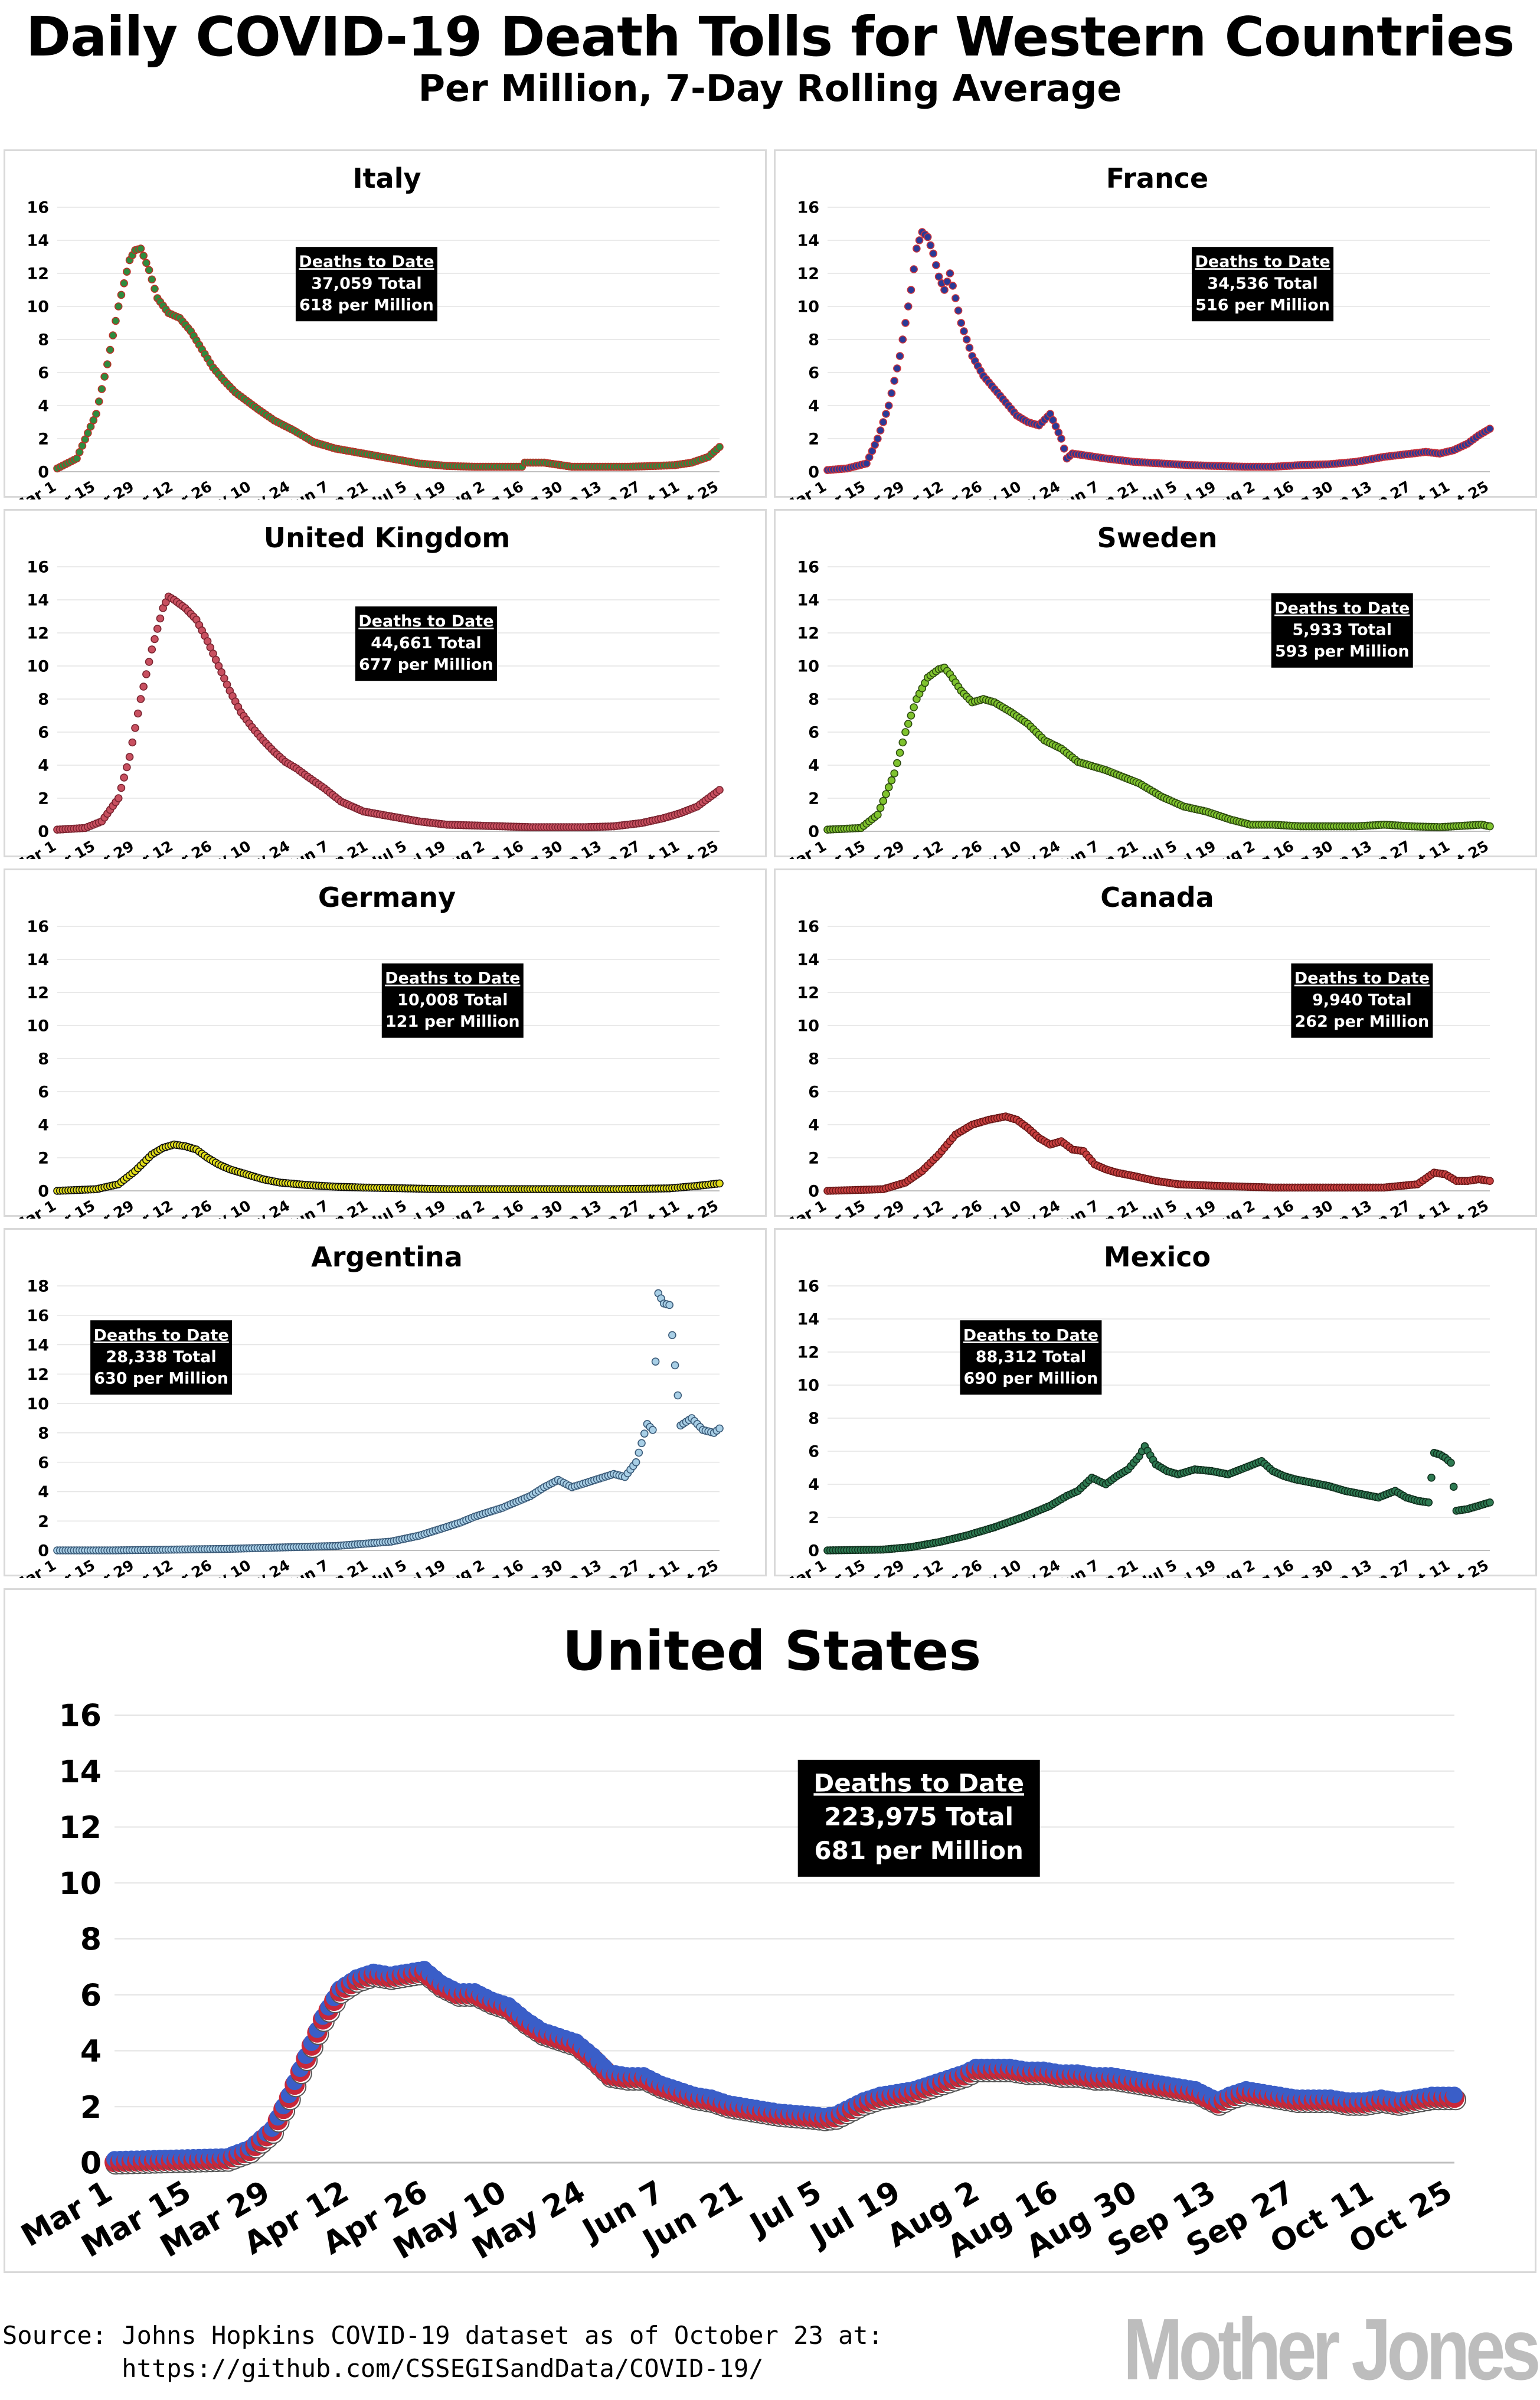 The height and width of the screenshot is (2400, 1540). I want to click on chart-title: United States, so click(772, 1651).